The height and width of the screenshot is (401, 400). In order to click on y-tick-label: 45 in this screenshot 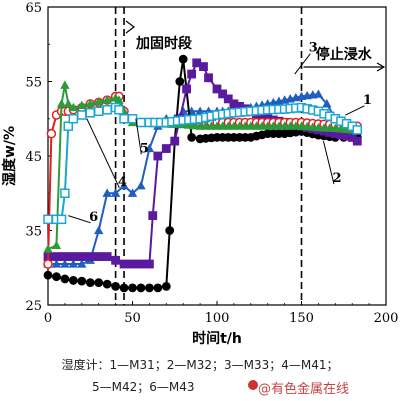, I will do `click(33, 157)`.